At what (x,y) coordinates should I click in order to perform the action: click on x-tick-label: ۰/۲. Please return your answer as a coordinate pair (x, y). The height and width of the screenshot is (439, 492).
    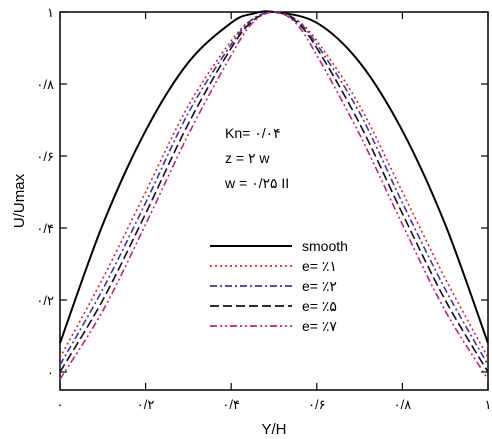
    Looking at the image, I should click on (146, 404).